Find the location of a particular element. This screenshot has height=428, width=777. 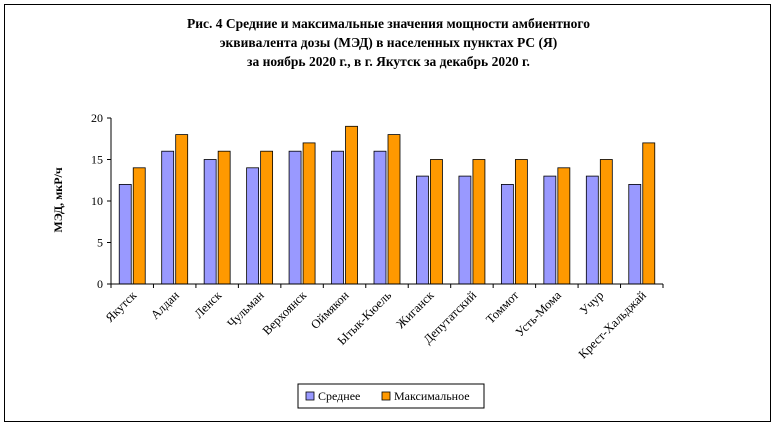

y-axis-label: МЭД, мкР/ч is located at coordinates (58, 199).